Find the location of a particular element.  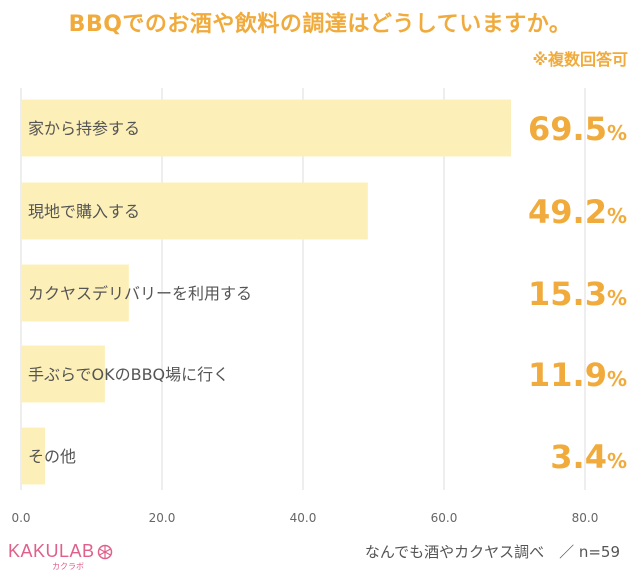

tick-label-3: 60.0 is located at coordinates (444, 518).